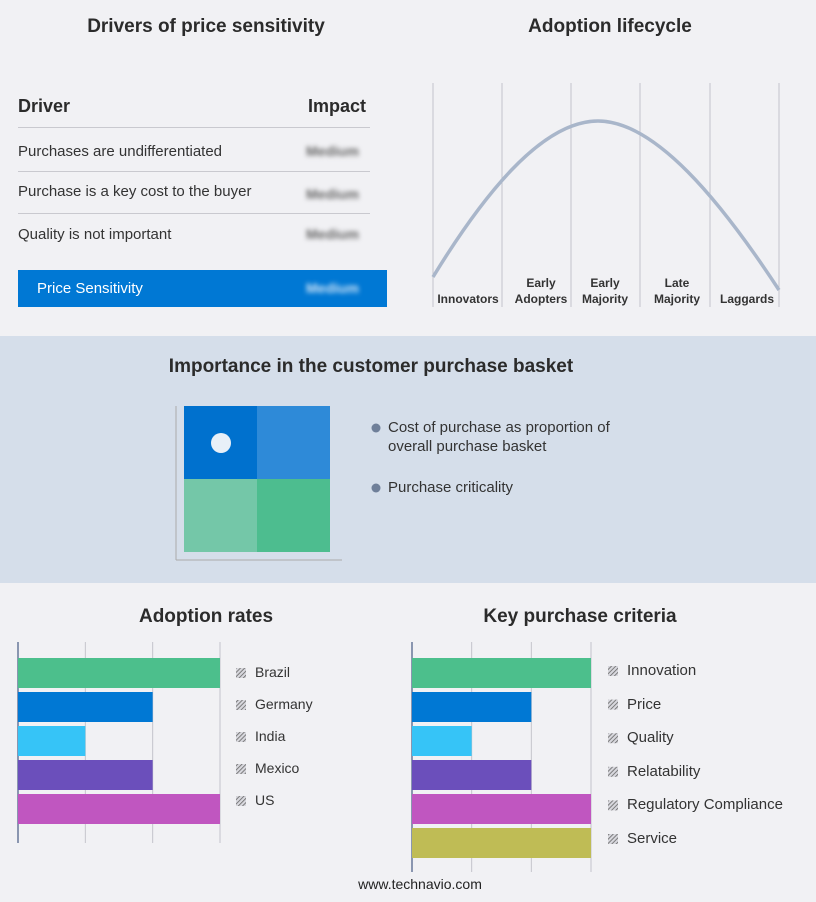 This screenshot has width=816, height=902. Describe the element at coordinates (606, 205) in the screenshot. I see `lifecycle-curve` at that location.